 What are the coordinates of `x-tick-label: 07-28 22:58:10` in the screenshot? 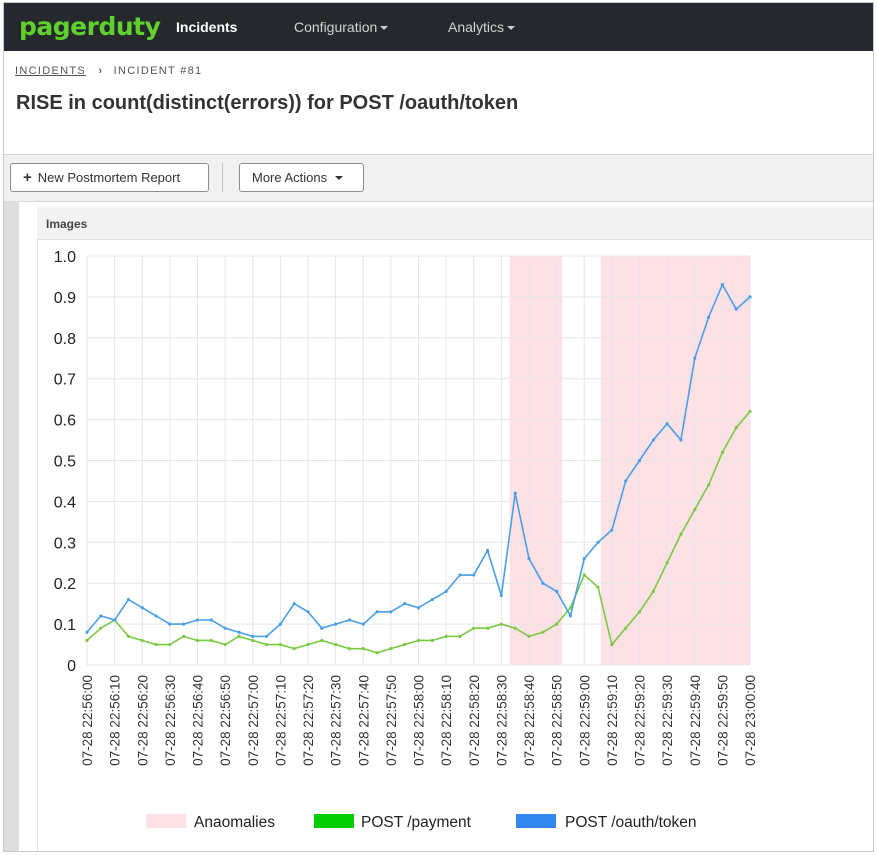 It's located at (446, 720).